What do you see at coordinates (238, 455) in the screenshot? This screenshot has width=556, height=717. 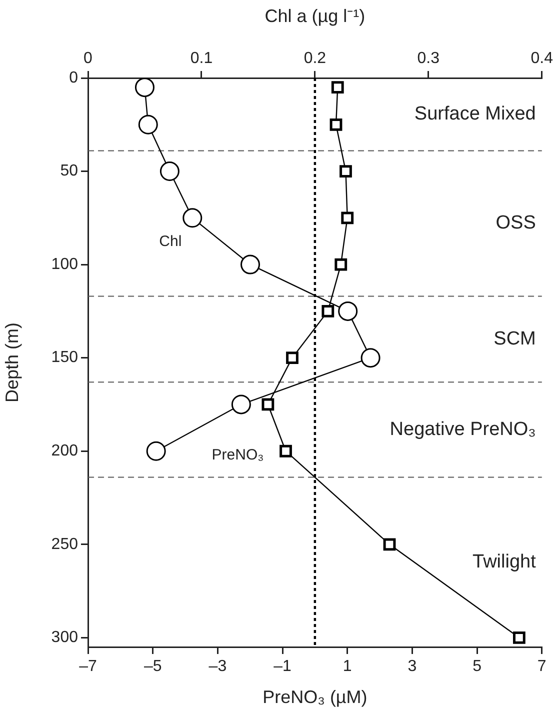 I see `series-label: PreNO₃` at bounding box center [238, 455].